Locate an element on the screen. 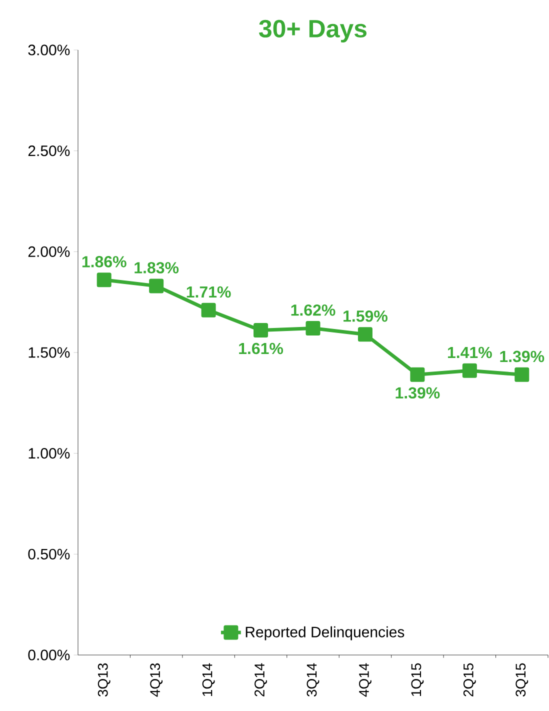  data-label: 1.71% is located at coordinates (208, 292).